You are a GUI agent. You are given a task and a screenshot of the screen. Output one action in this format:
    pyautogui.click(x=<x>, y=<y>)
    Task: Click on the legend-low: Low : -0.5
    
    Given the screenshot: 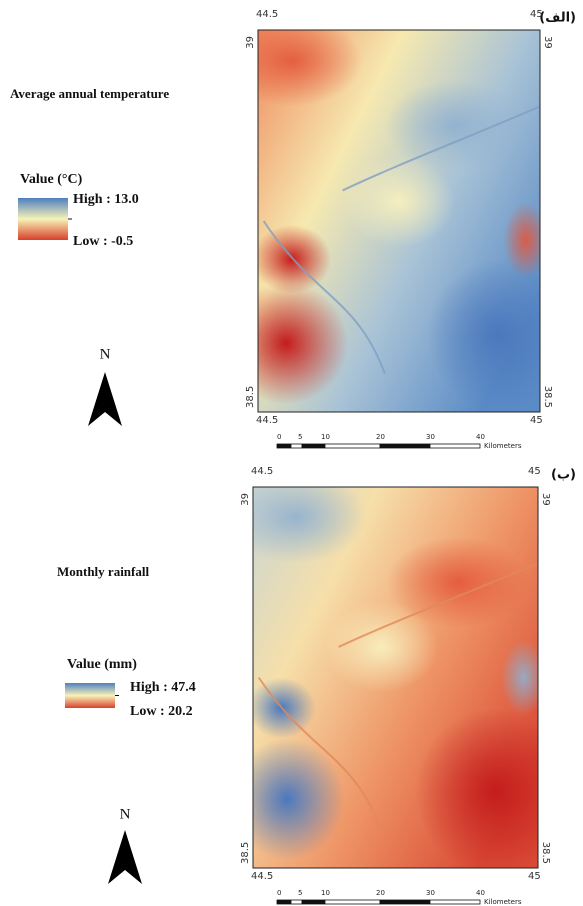 What is the action you would take?
    pyautogui.click(x=103, y=241)
    